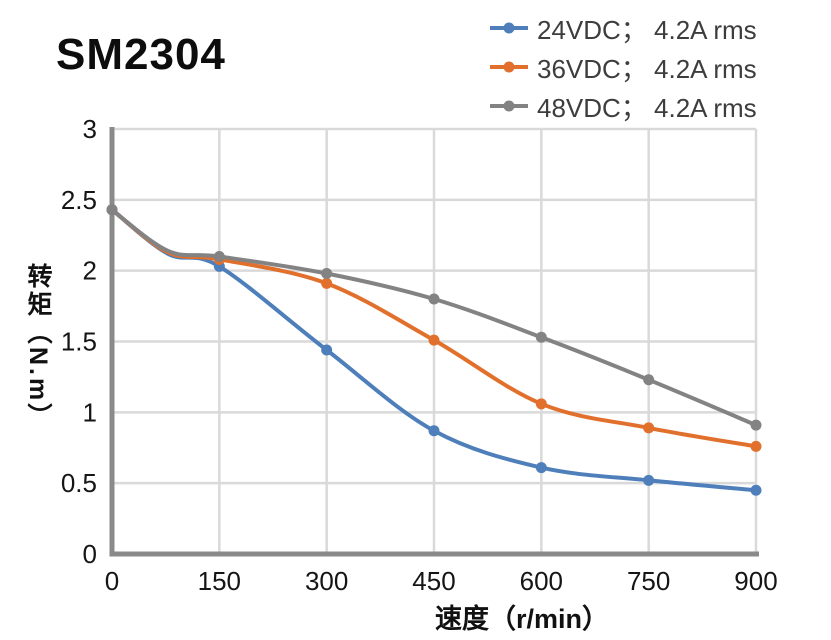  I want to click on legend-item-36vdc: 36VDC； 4.2A rms, so click(623, 67).